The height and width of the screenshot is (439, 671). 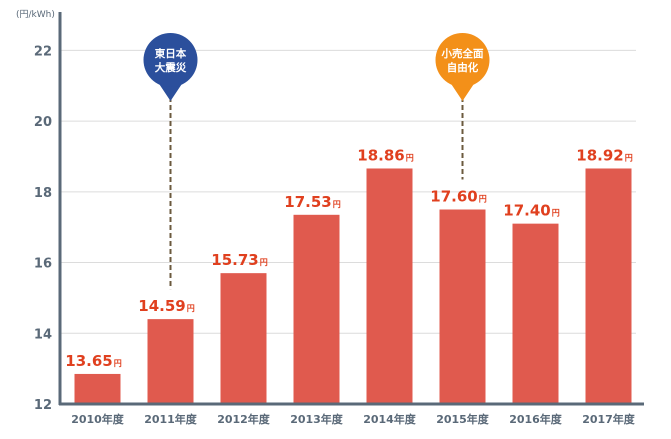 I want to click on x-tick-label: 2017年度, so click(x=609, y=419).